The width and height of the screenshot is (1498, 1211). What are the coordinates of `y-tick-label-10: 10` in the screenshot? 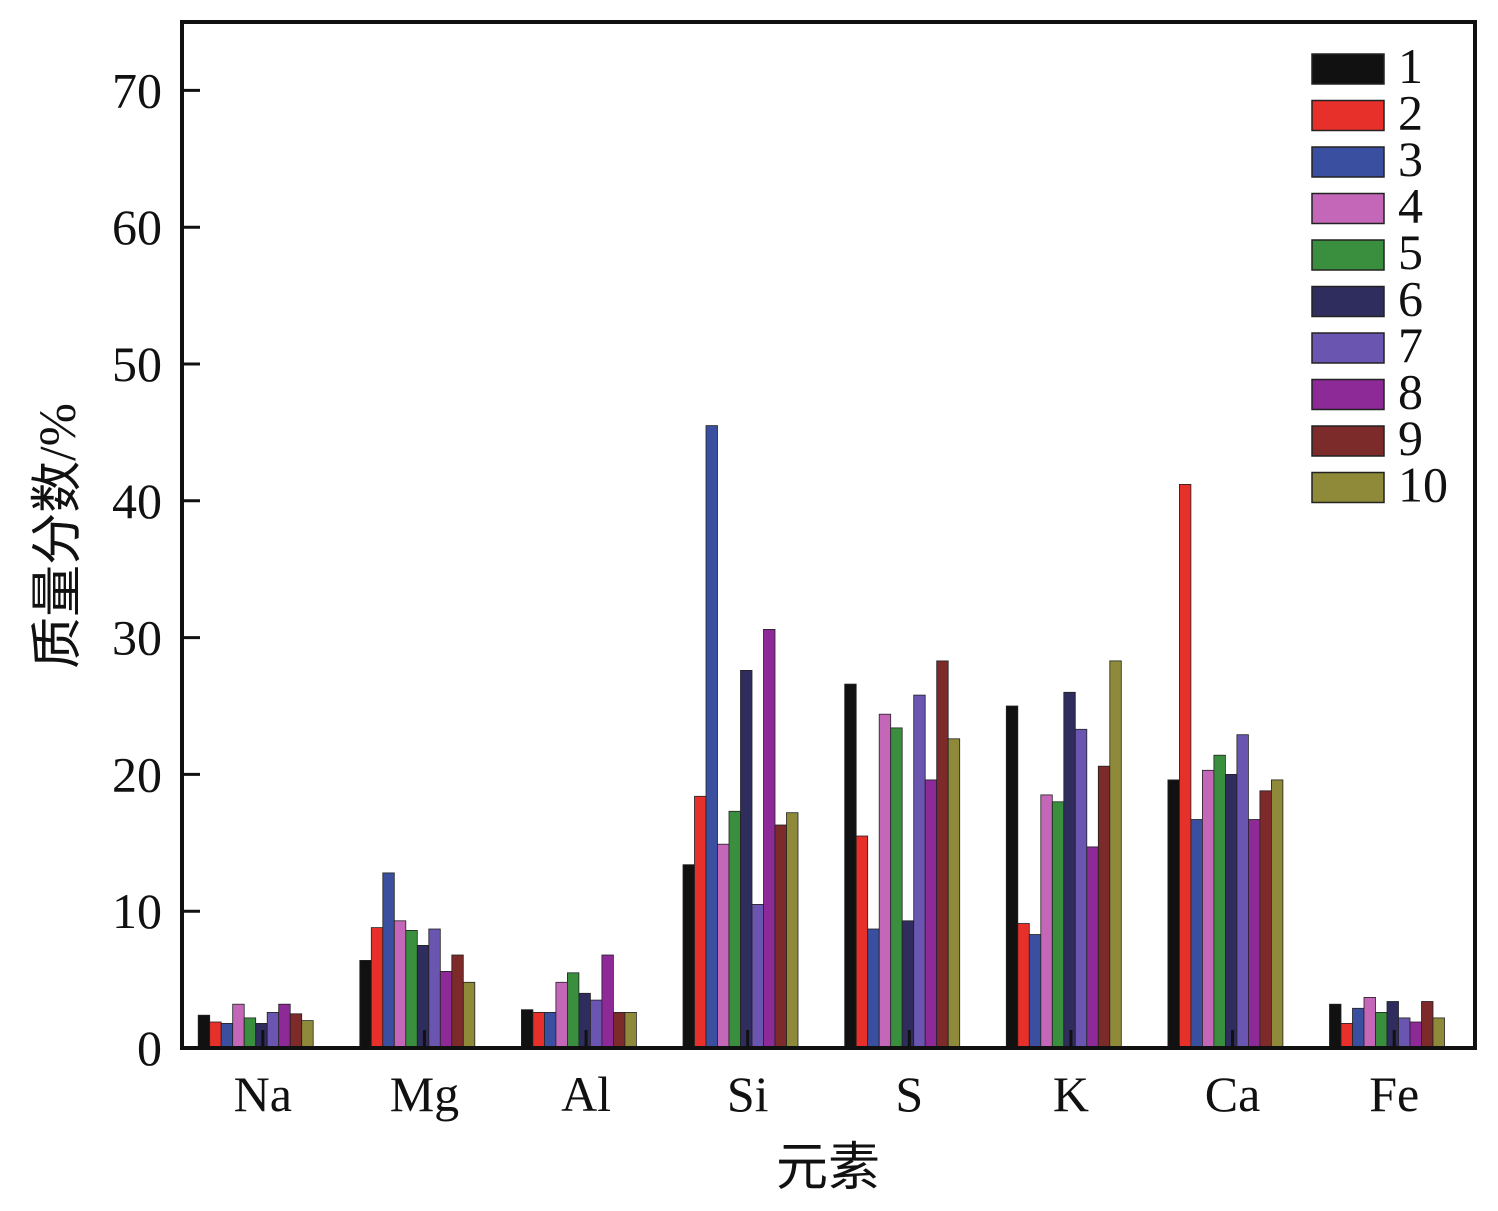 It's located at (137, 911).